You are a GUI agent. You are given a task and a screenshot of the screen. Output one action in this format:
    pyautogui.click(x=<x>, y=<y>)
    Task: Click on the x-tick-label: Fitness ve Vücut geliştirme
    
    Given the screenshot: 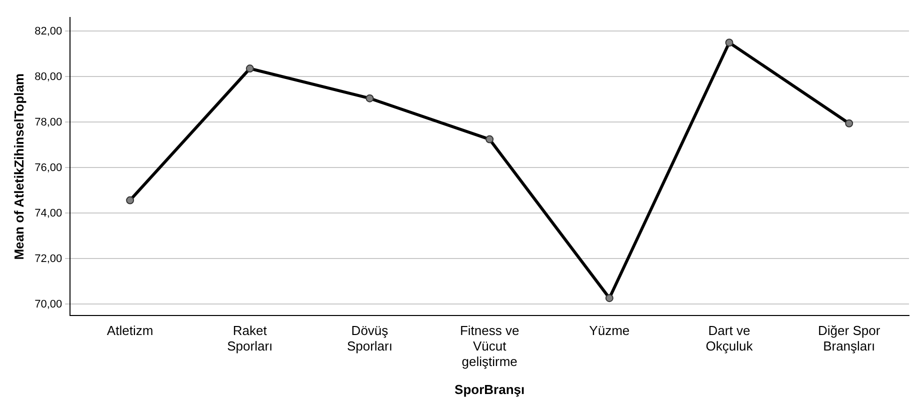 What is the action you would take?
    pyautogui.click(x=490, y=346)
    